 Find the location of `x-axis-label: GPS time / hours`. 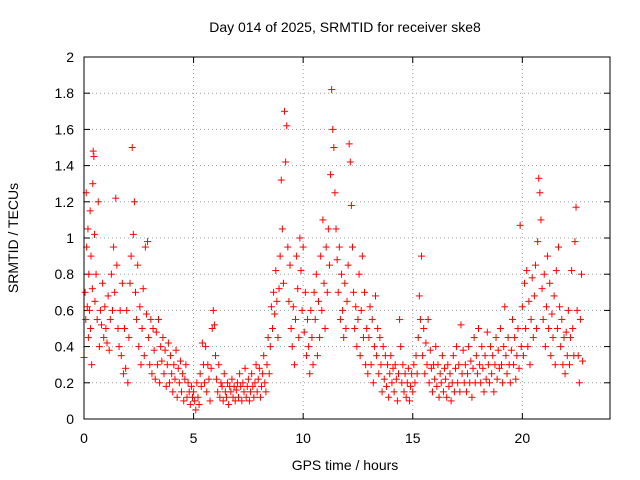

x-axis-label: GPS time / hours is located at coordinates (345, 465).